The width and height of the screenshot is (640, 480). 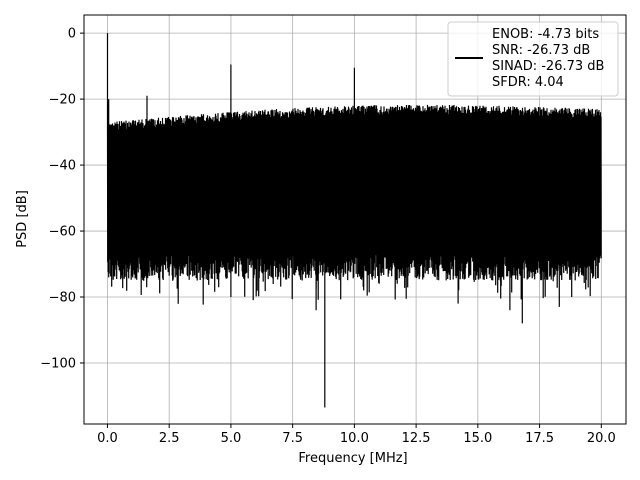 I want to click on legend-line: SNR: -26.73 dB, so click(x=541, y=50).